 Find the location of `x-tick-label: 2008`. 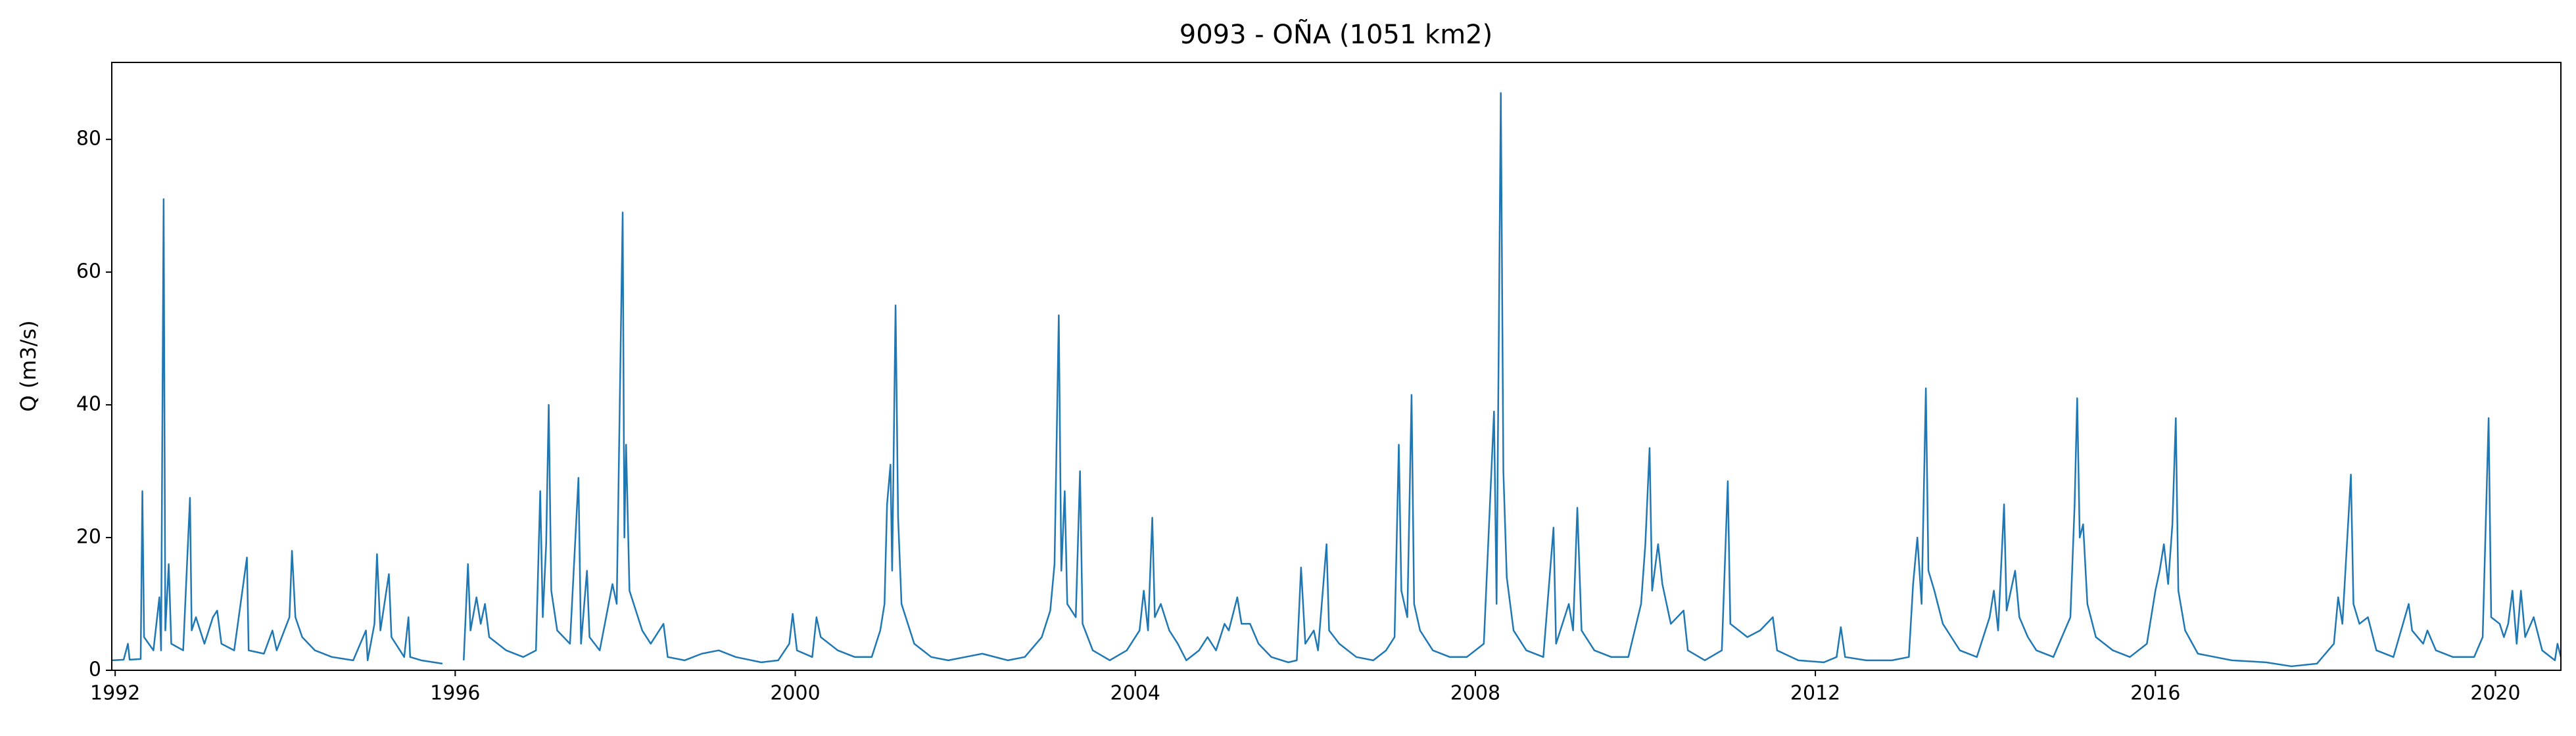

x-tick-label: 2008 is located at coordinates (1475, 693).